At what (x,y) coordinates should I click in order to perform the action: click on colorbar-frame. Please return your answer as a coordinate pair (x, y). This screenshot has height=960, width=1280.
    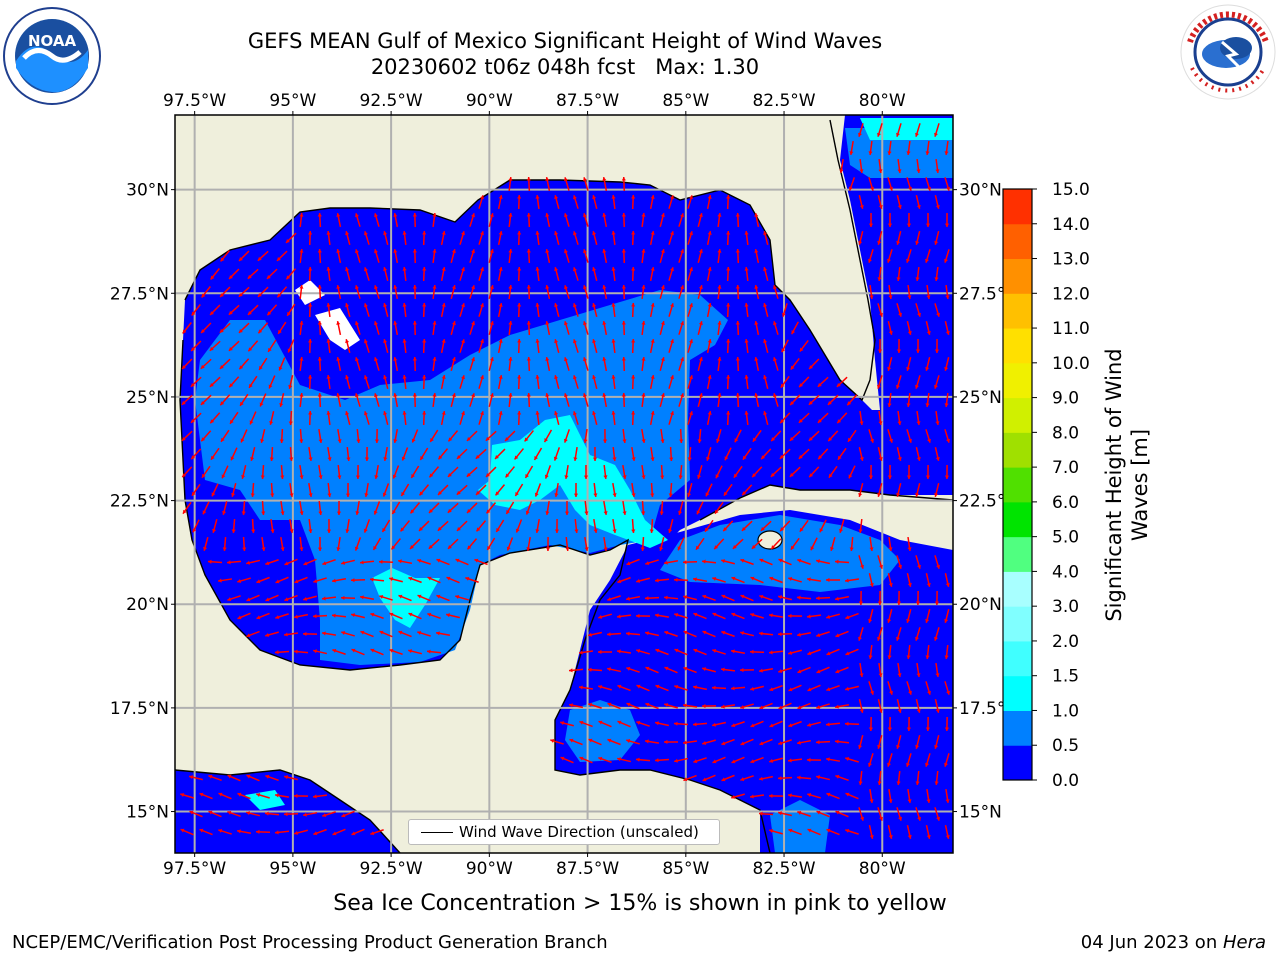
    Looking at the image, I should click on (1017, 484).